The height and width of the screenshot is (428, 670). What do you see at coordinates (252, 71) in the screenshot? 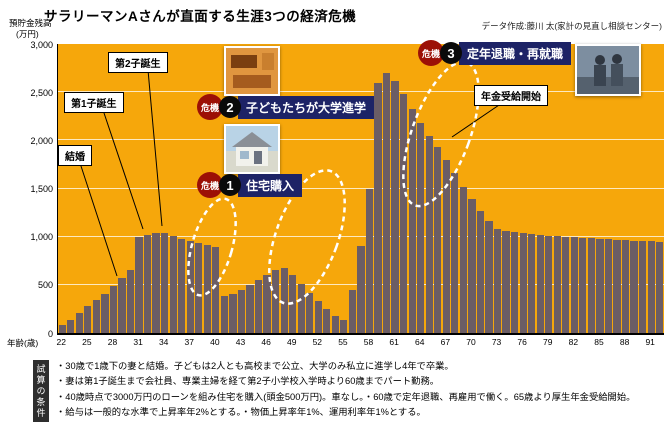
I see `classroom-photo` at bounding box center [252, 71].